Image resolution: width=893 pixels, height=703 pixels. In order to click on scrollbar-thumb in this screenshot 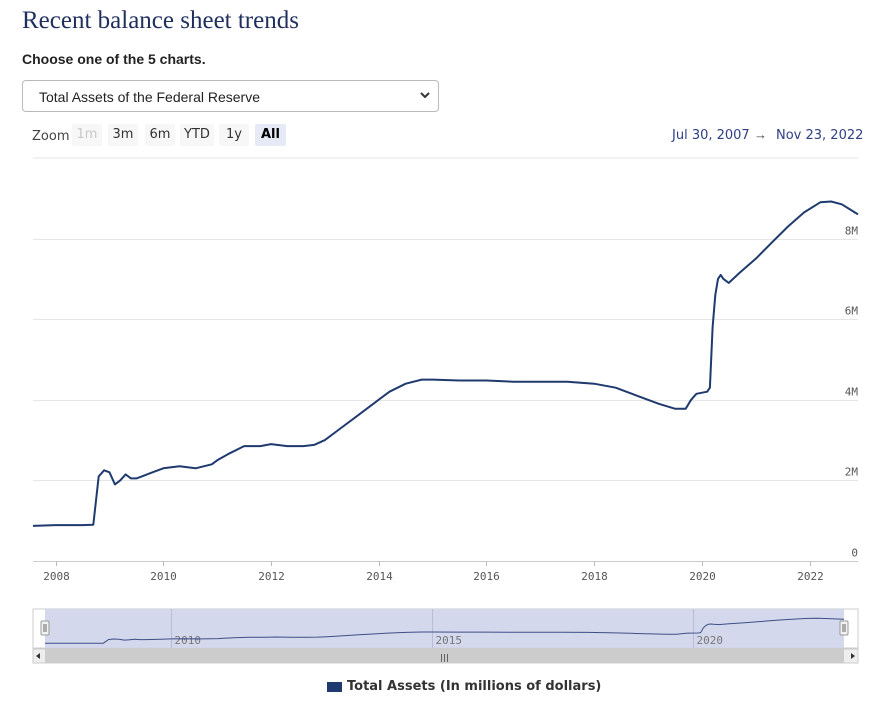, I will do `click(444, 656)`.